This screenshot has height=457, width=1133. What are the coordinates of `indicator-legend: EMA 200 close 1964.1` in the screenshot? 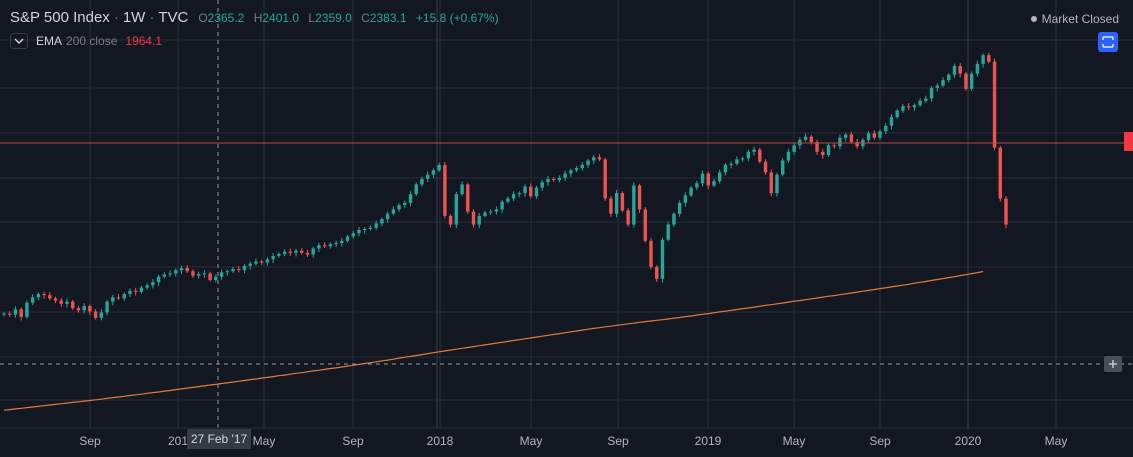 It's located at (86, 41).